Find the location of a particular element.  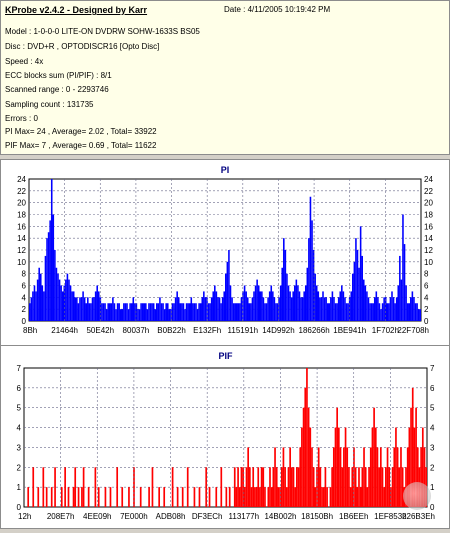

sampling-count-line: Sampling count : 131735 is located at coordinates (49, 104).